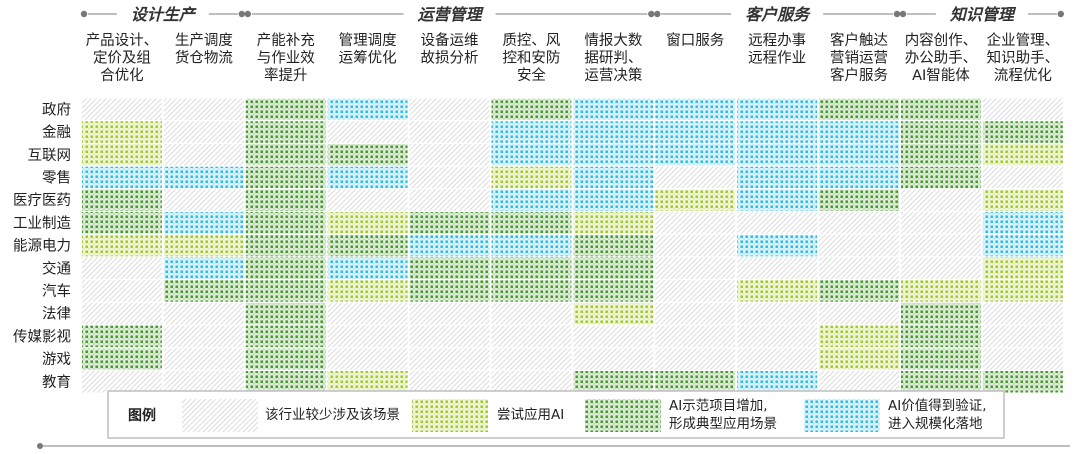 Image resolution: width=1080 pixels, height=454 pixels. What do you see at coordinates (651, 14) in the screenshot?
I see `group-end-dot` at bounding box center [651, 14].